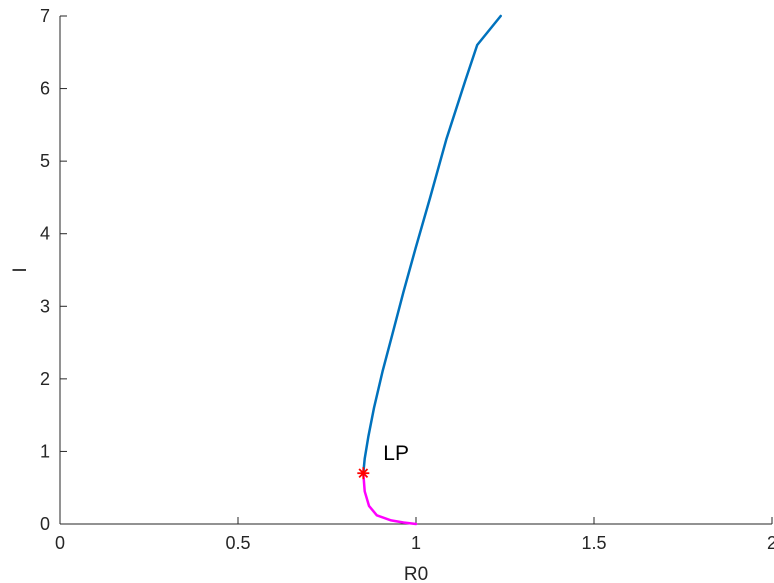 The width and height of the screenshot is (774, 583). I want to click on x-tick-label: 0.5, so click(237, 543).